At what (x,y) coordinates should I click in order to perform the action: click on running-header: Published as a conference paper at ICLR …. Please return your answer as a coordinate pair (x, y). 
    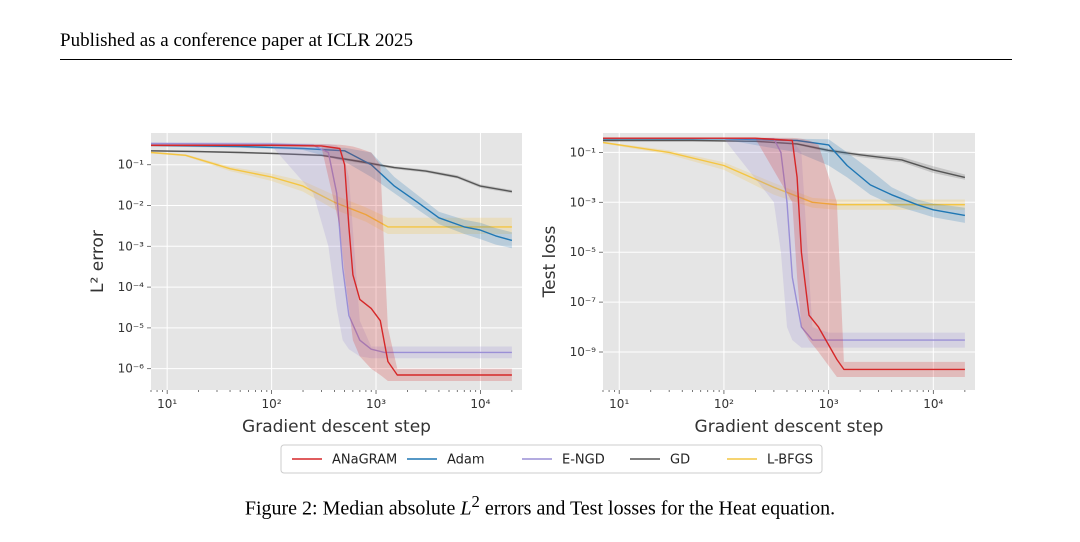
    Looking at the image, I should click on (236, 40).